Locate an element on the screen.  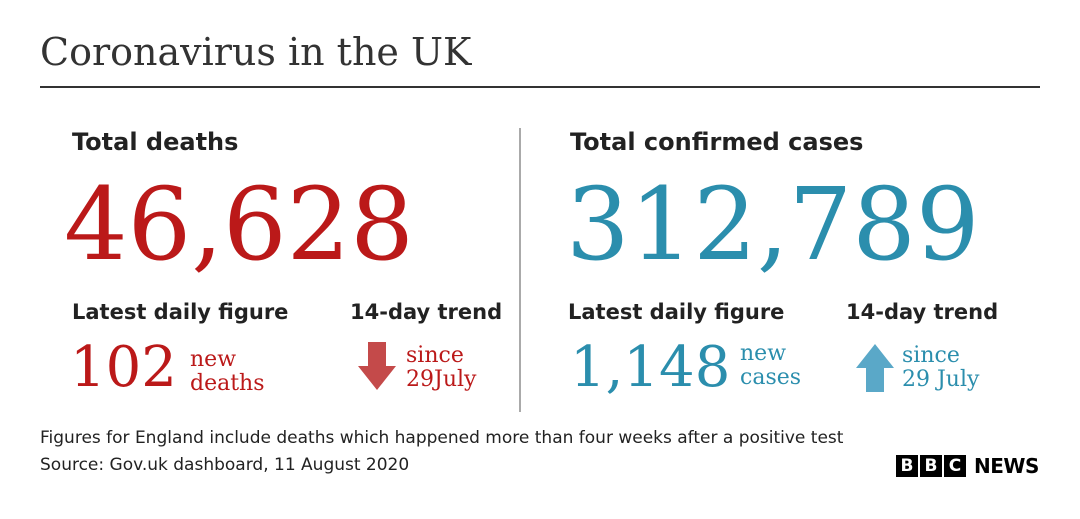
deaths-trend-label: 14-day trend is located at coordinates (426, 312).